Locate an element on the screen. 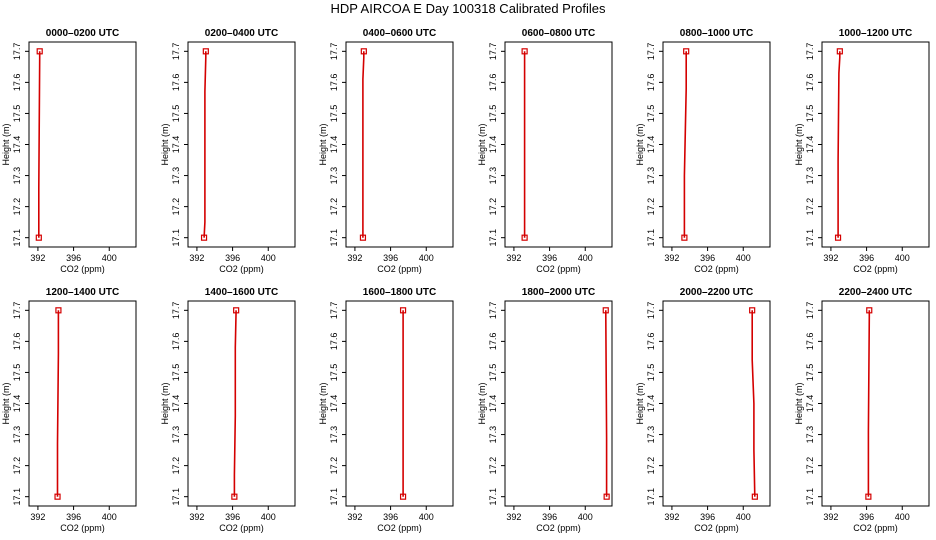 Image resolution: width=936 pixels, height=540 pixels. panel-title: 2000–2200 UTC is located at coordinates (716, 292).